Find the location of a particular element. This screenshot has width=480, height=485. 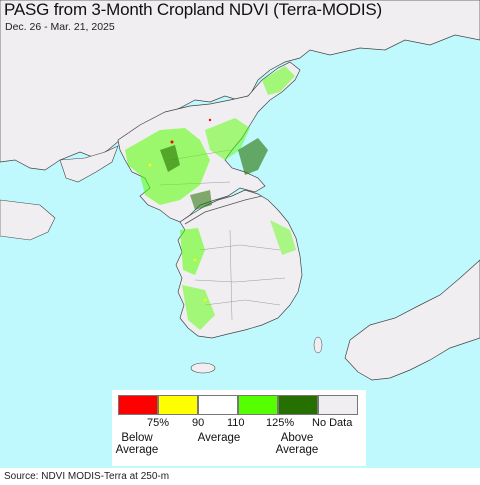

ndvi-below-average is located at coordinates (180, 210).